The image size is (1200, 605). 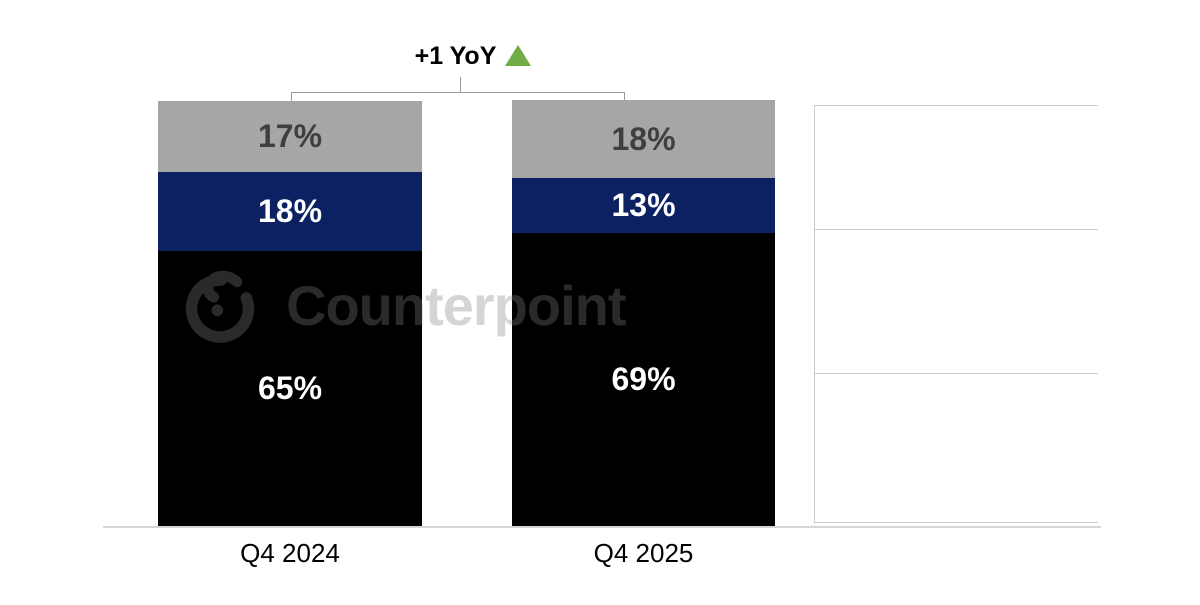 What do you see at coordinates (956, 301) in the screenshot?
I see `legend-row-samsung: SAMSUNG` at bounding box center [956, 301].